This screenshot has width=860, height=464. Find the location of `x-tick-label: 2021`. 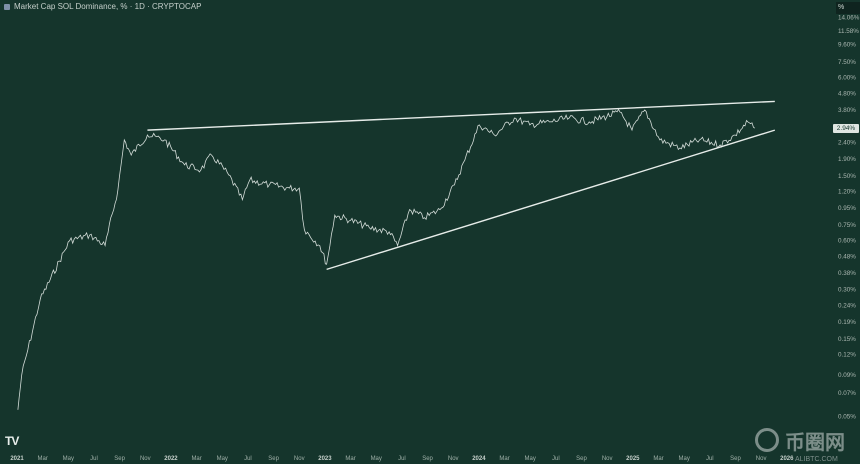

x-tick-label: 2021 is located at coordinates (17, 459).